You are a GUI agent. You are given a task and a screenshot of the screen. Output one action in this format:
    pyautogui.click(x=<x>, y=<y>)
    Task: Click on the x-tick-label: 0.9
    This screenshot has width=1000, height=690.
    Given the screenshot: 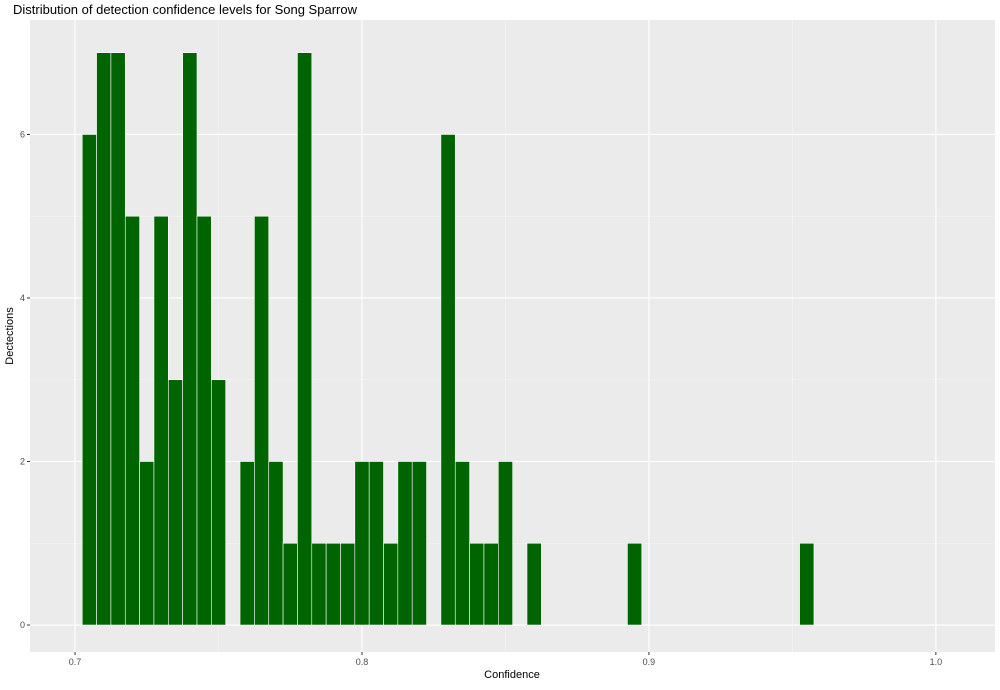 What is the action you would take?
    pyautogui.click(x=649, y=662)
    